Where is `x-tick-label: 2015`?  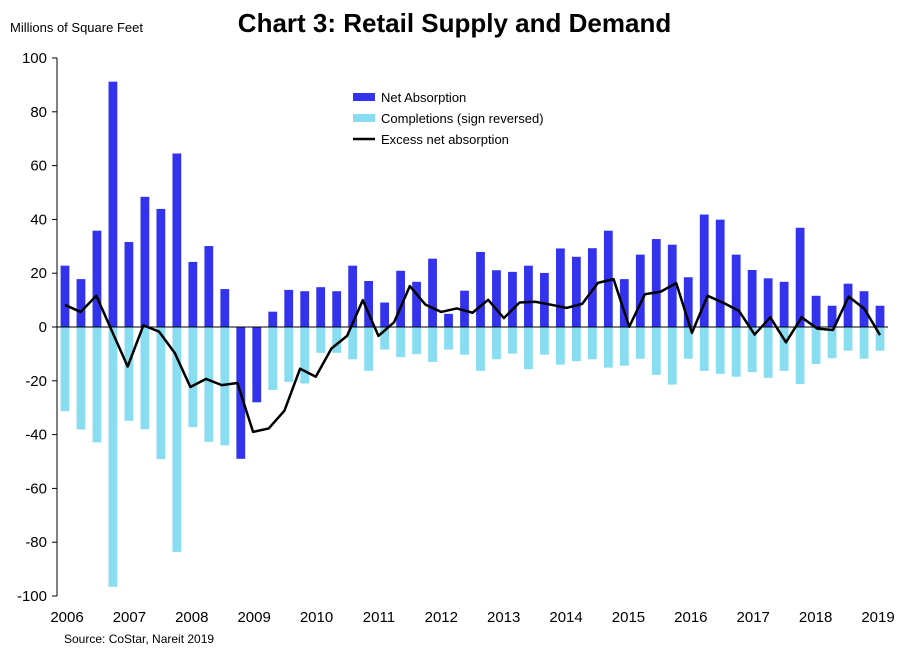 x-tick-label: 2015 is located at coordinates (628, 617).